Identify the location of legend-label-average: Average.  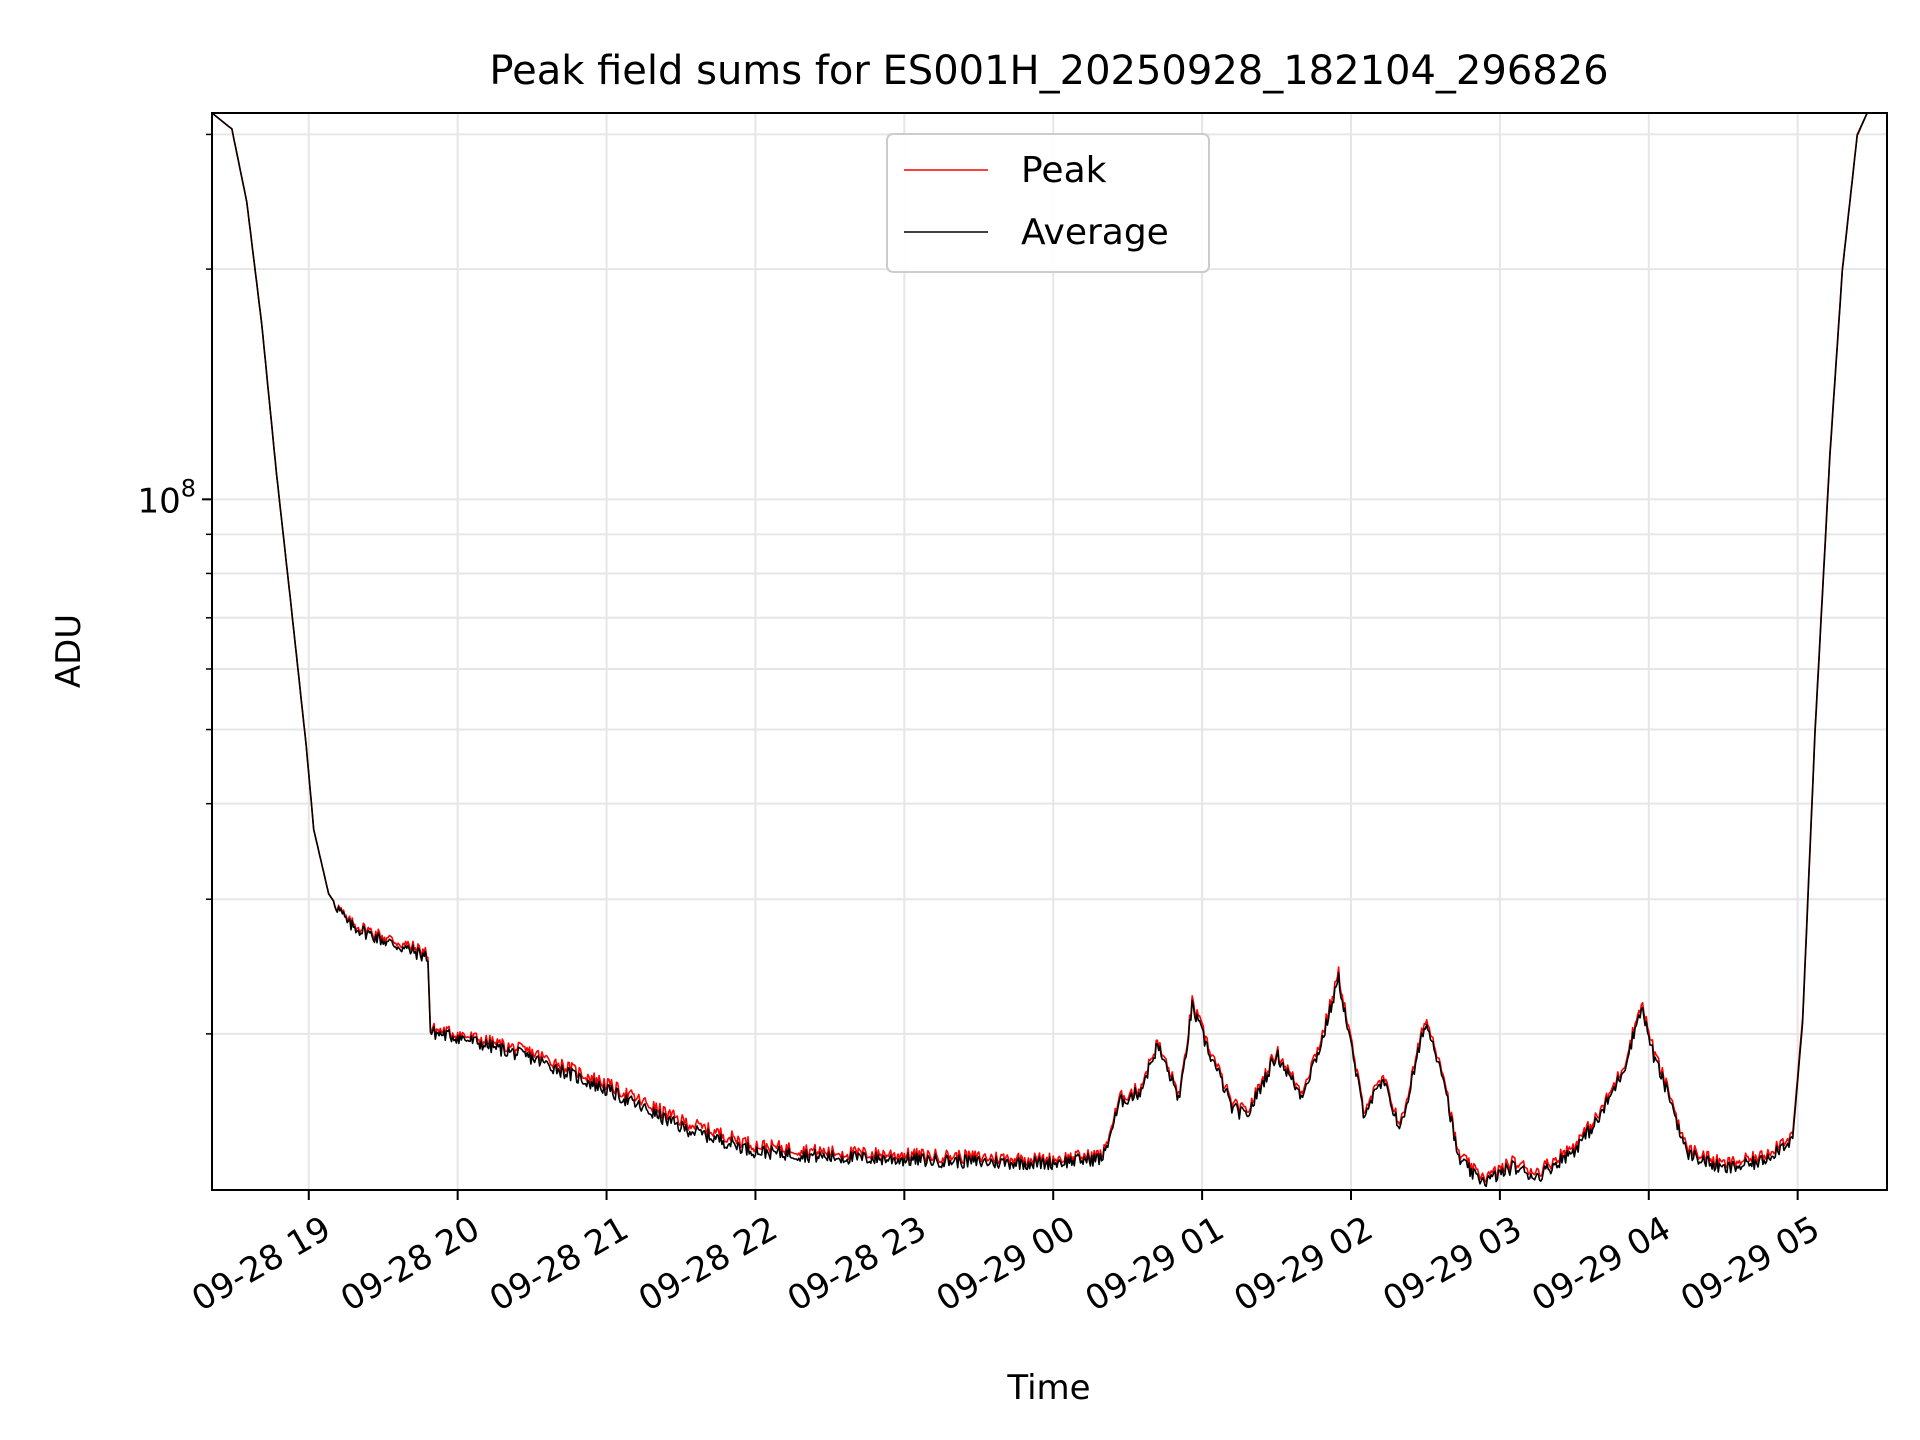
(1095, 232).